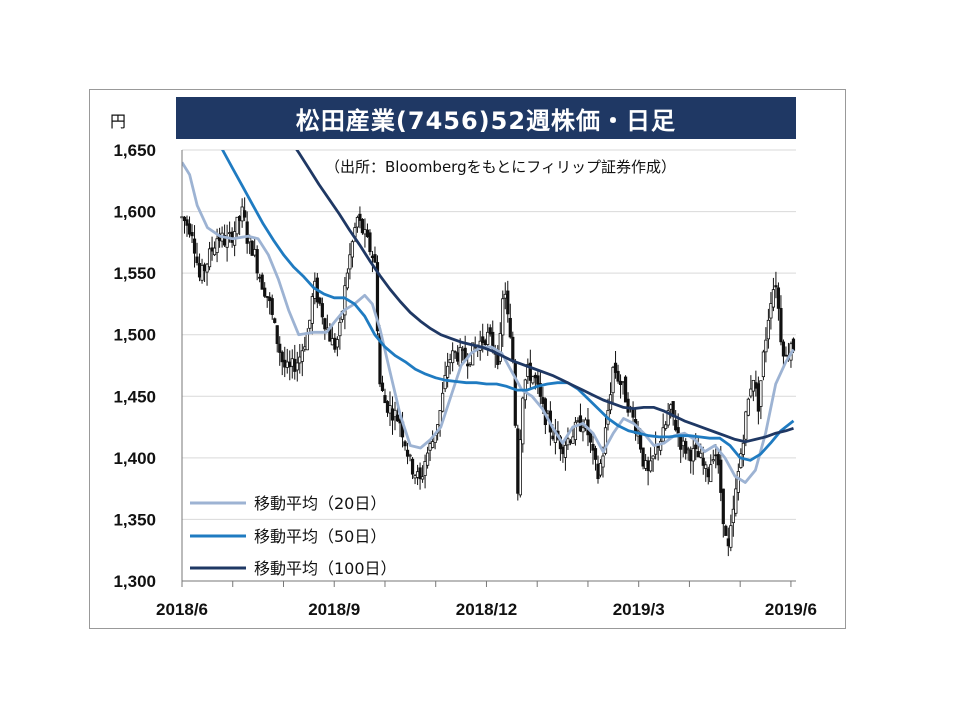 Image resolution: width=960 pixels, height=720 pixels. Describe the element at coordinates (118, 121) in the screenshot. I see `y-axis-unit: 円` at that location.